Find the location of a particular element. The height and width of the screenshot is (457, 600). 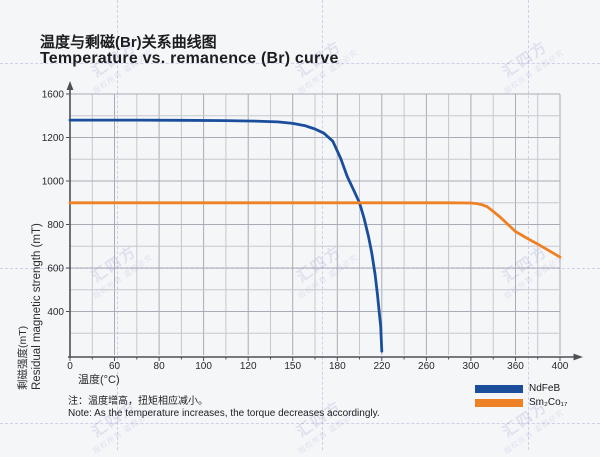

svg-text: 1200 is located at coordinates (53, 138).